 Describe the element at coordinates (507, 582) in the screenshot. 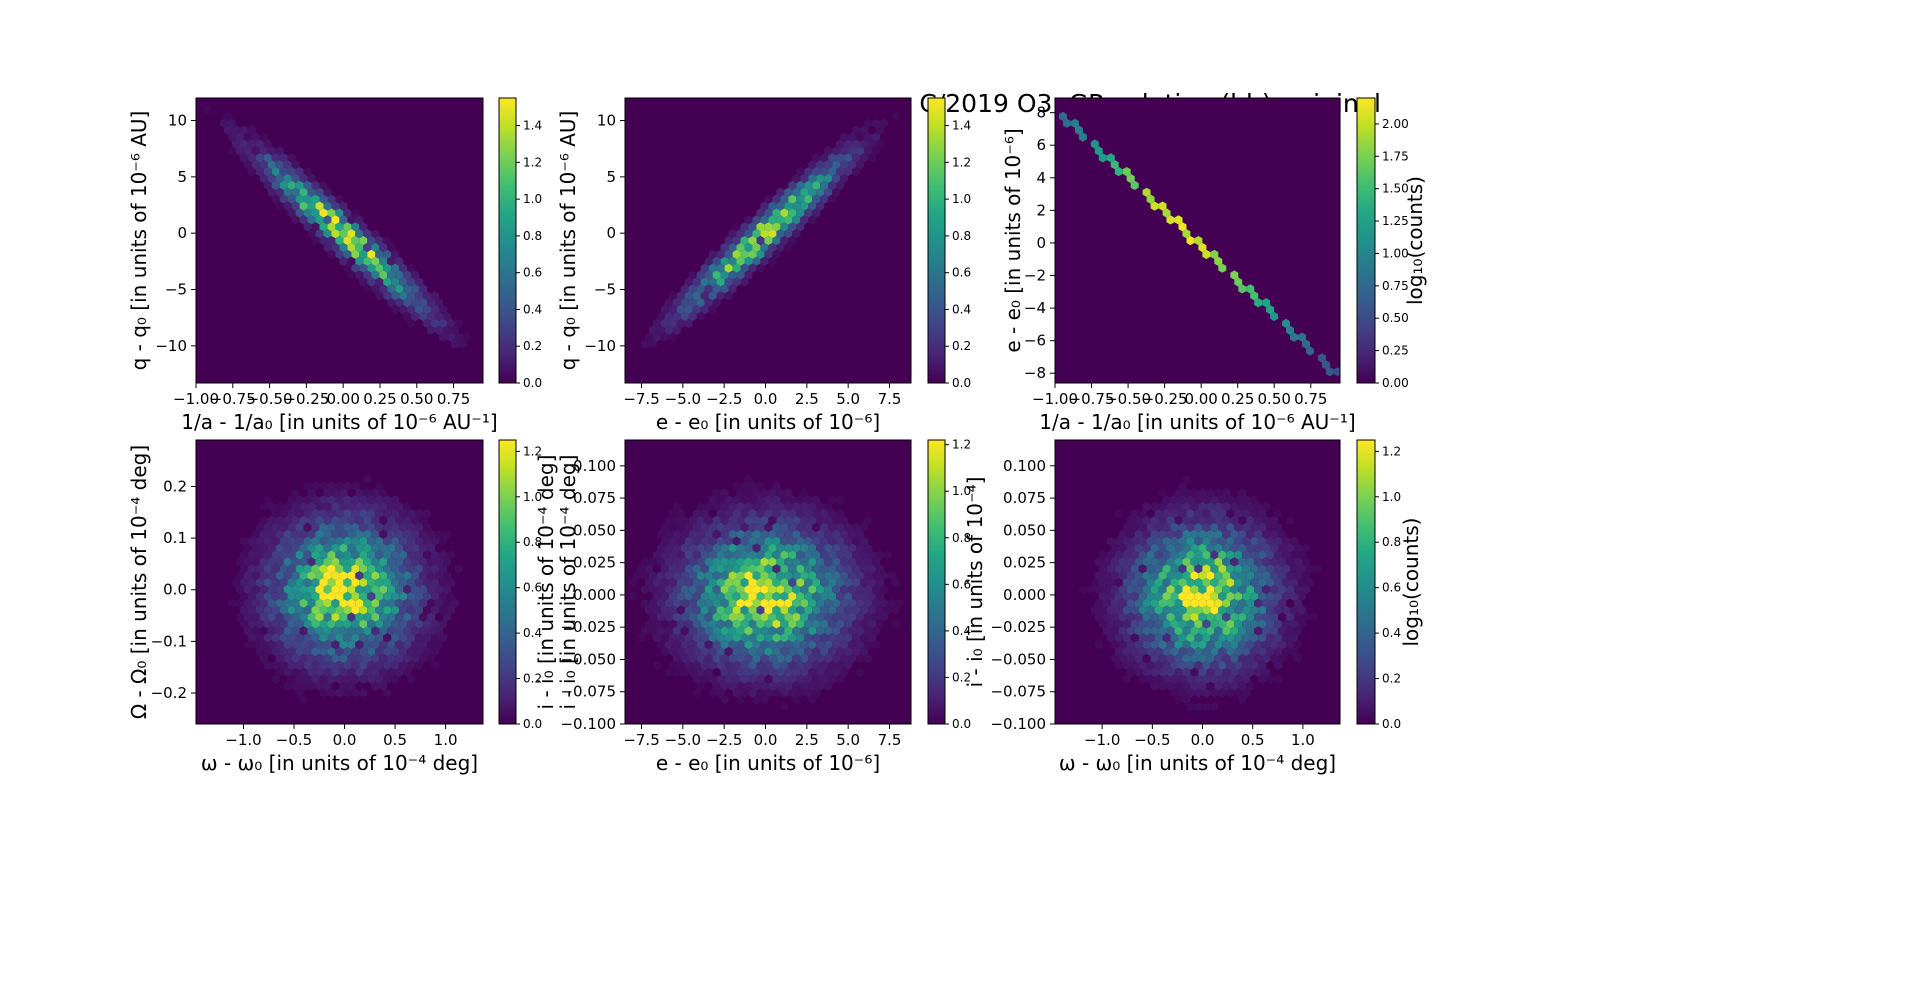

I see `colorbar-gradient` at that location.